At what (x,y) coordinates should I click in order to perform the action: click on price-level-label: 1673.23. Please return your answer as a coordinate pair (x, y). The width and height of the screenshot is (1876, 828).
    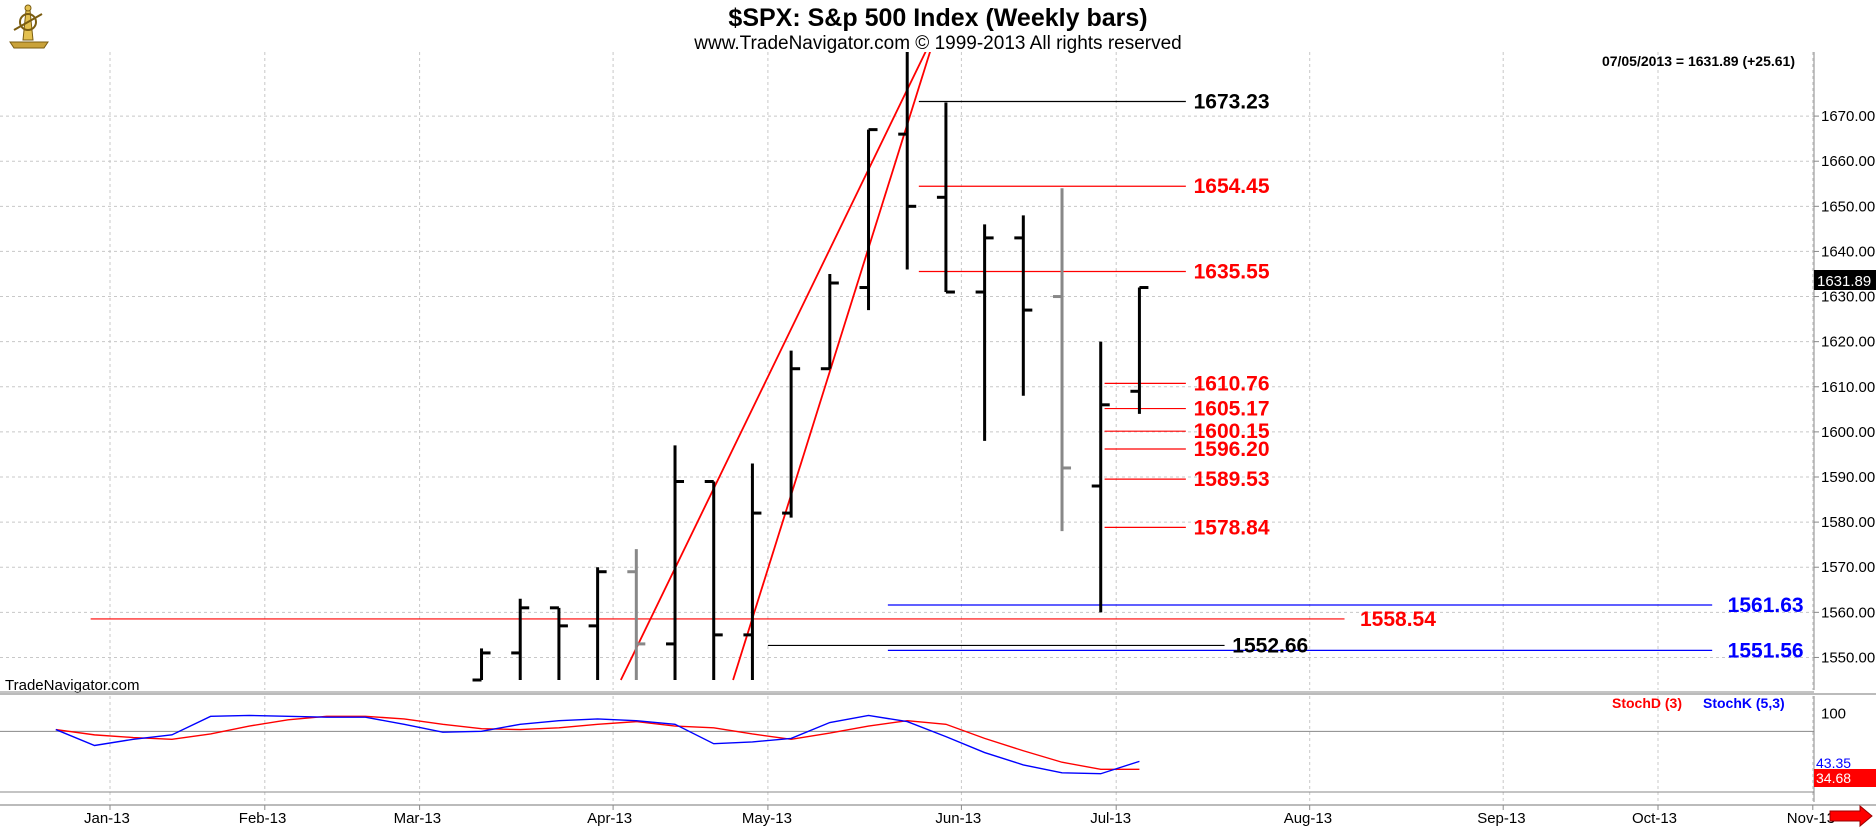
    Looking at the image, I should click on (1232, 102).